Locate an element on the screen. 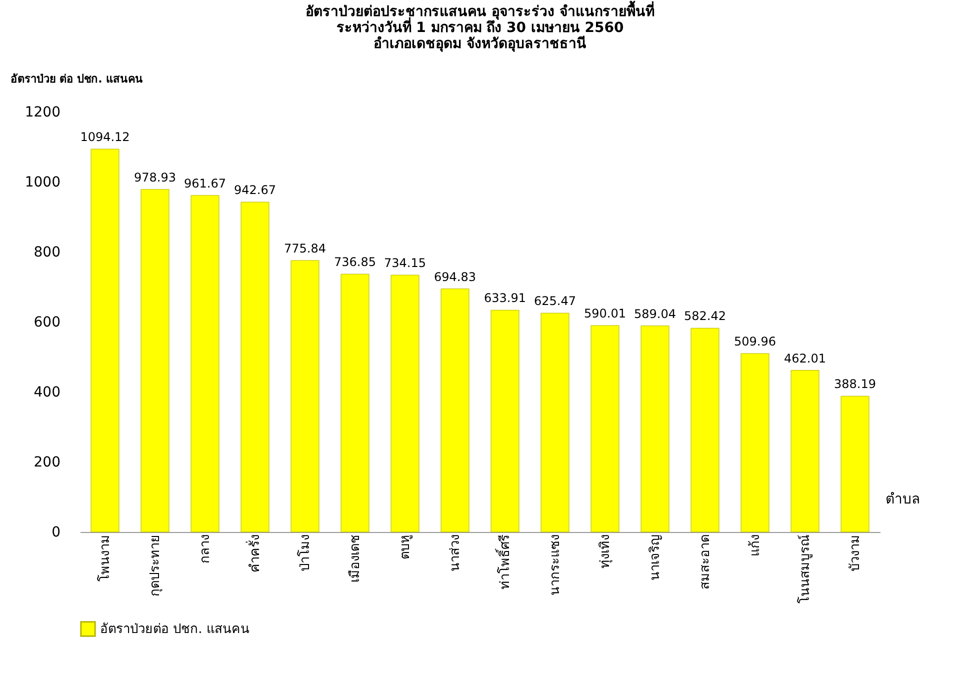 The image size is (971, 683). x-tick-label: สมสะอาด is located at coordinates (705, 562).